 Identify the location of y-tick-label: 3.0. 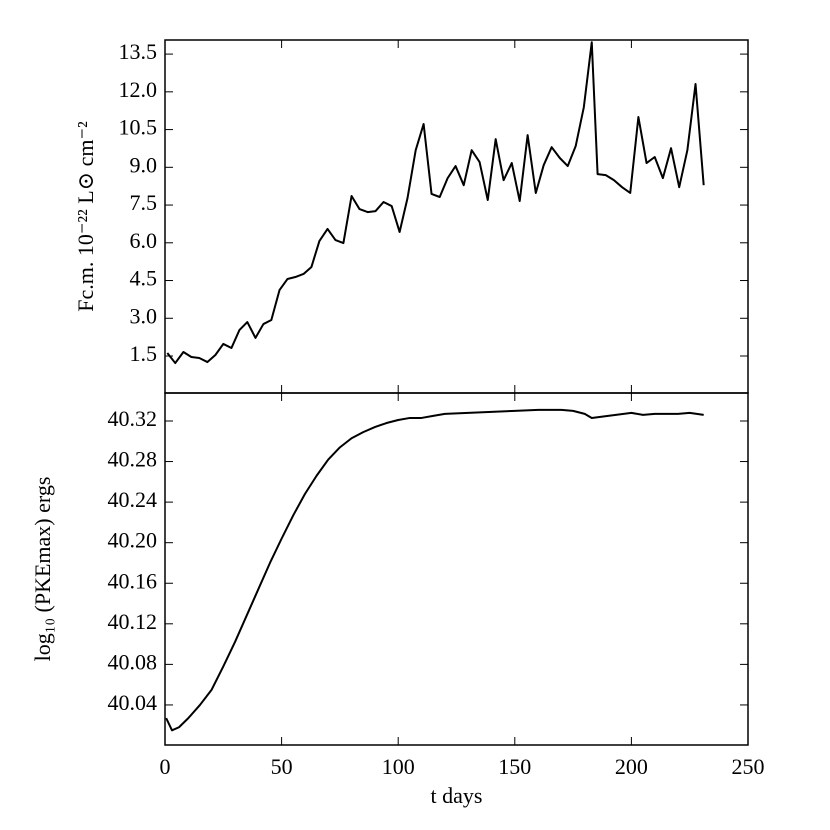
(144, 315).